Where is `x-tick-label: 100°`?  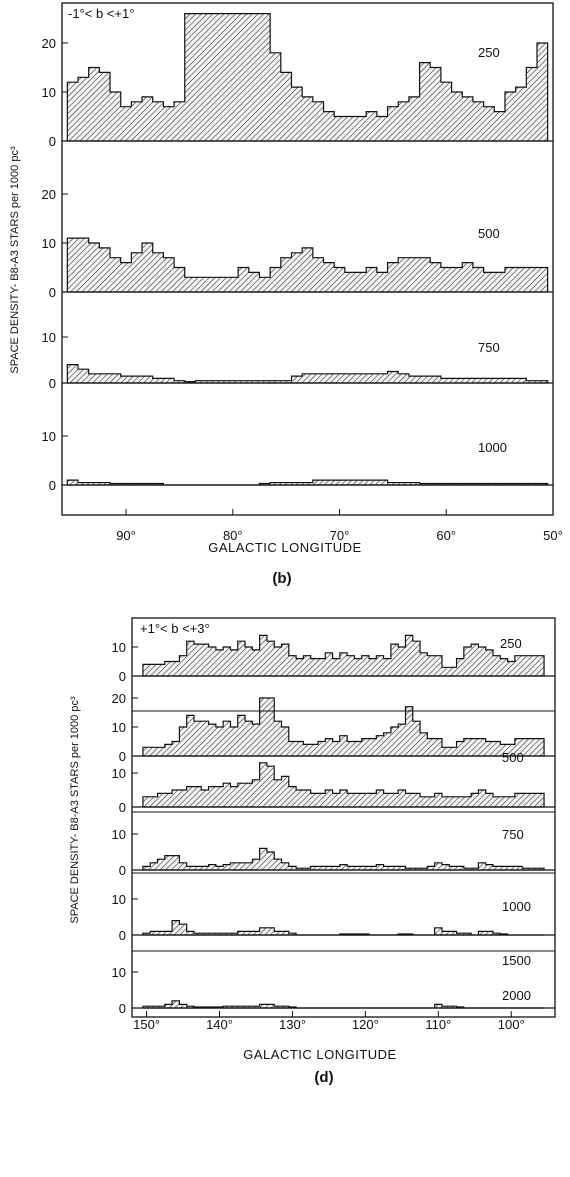
x-tick-label: 100° is located at coordinates (511, 1024).